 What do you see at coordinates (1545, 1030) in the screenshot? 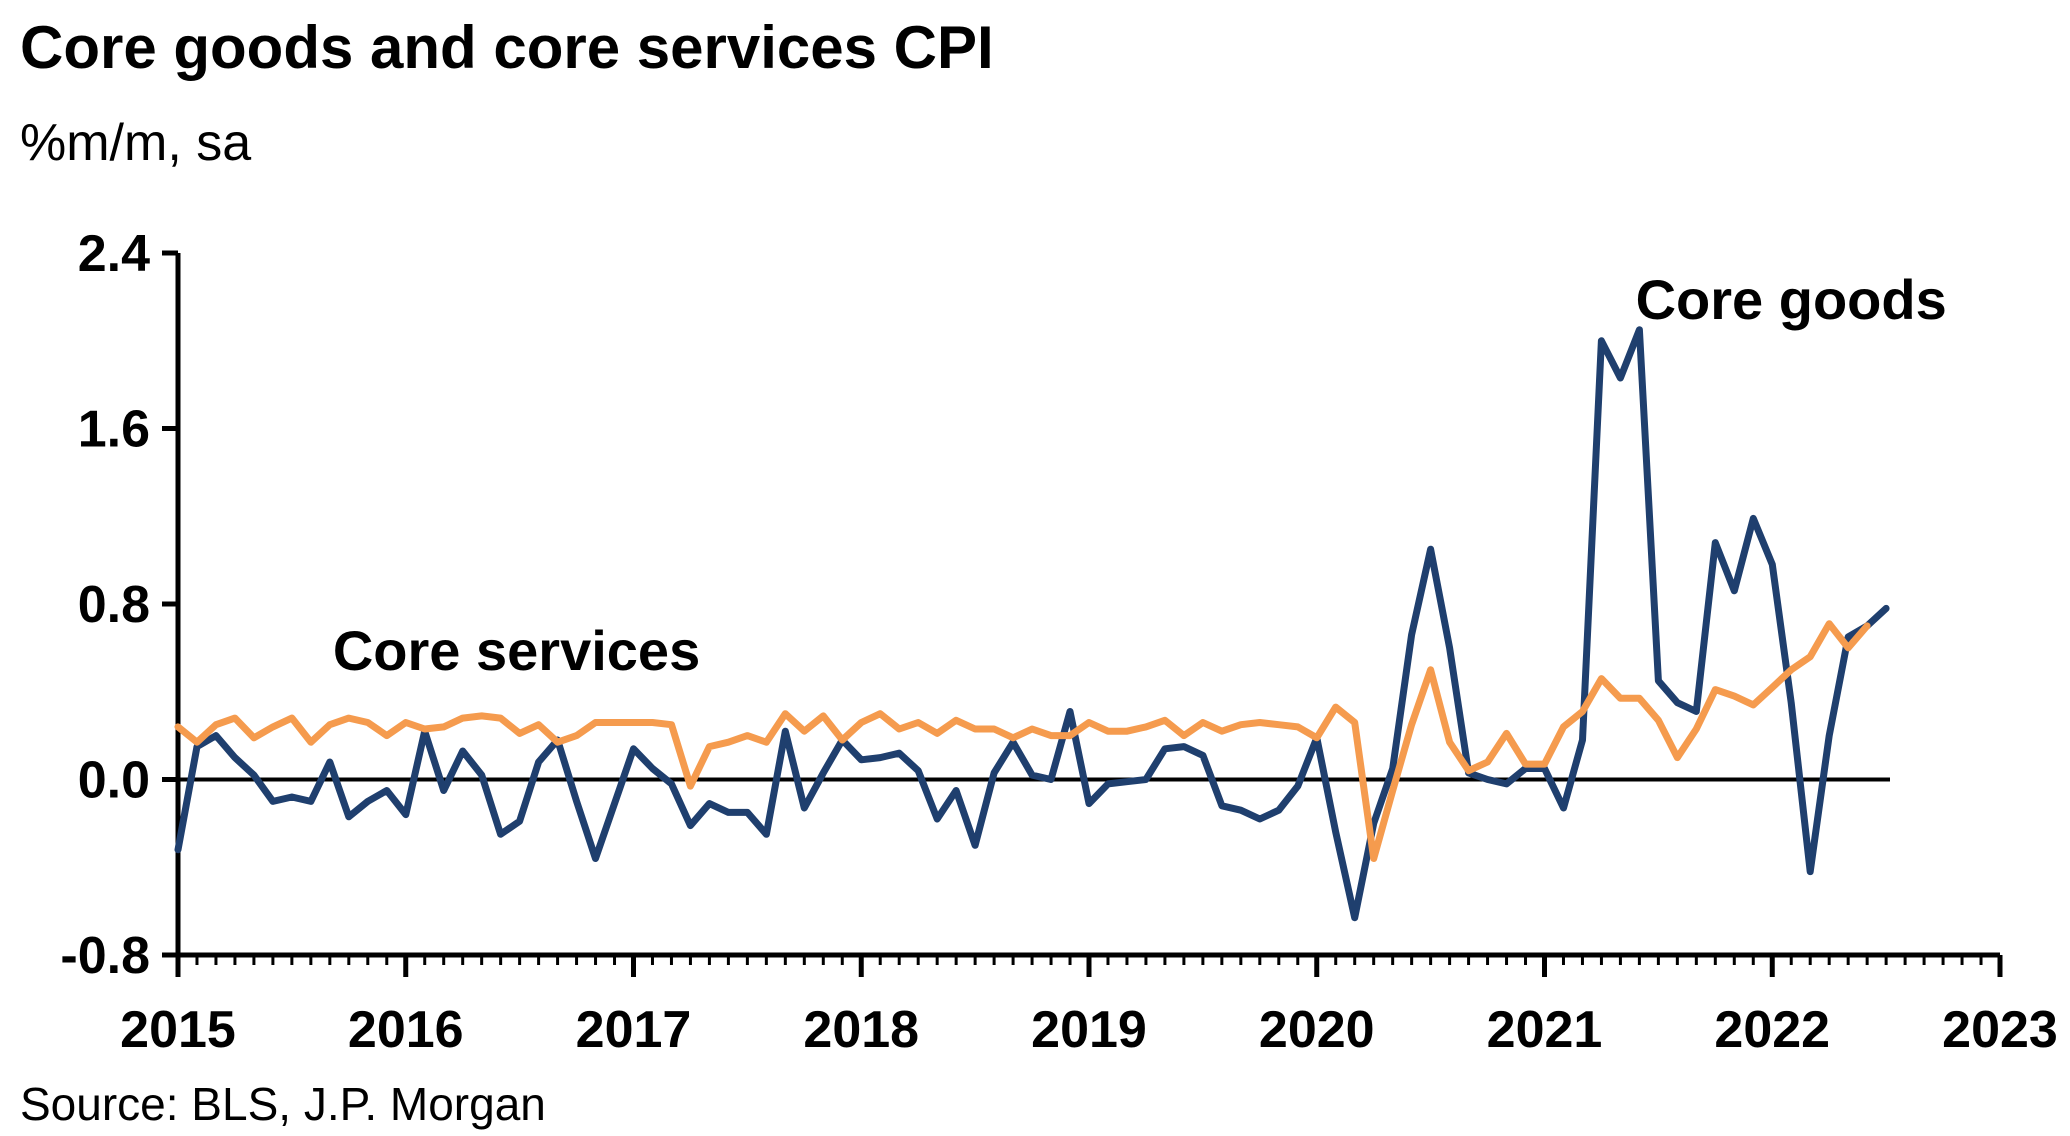
I see `x-tick-label: 2021` at bounding box center [1545, 1030].